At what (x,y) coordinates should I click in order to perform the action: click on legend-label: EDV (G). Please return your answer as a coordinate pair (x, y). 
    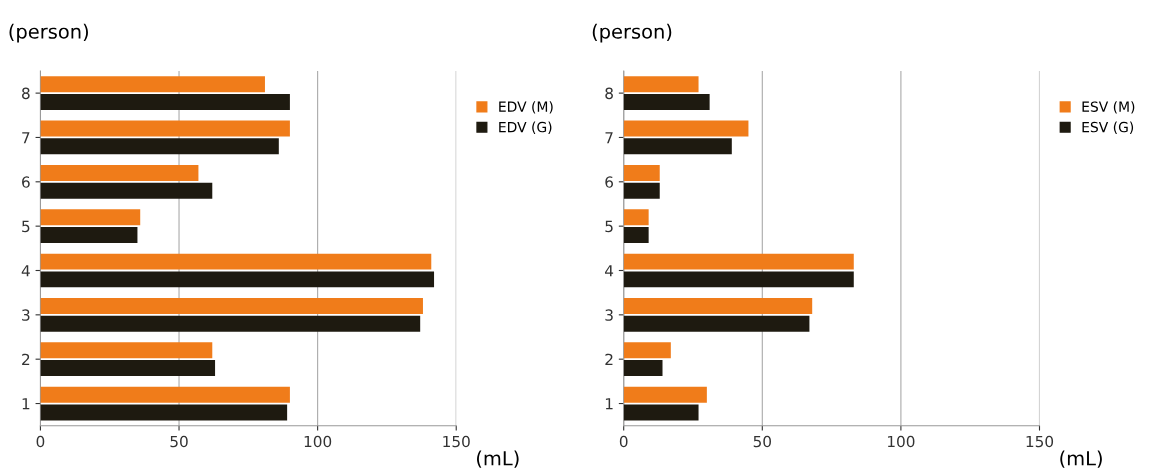
    Looking at the image, I should click on (525, 127).